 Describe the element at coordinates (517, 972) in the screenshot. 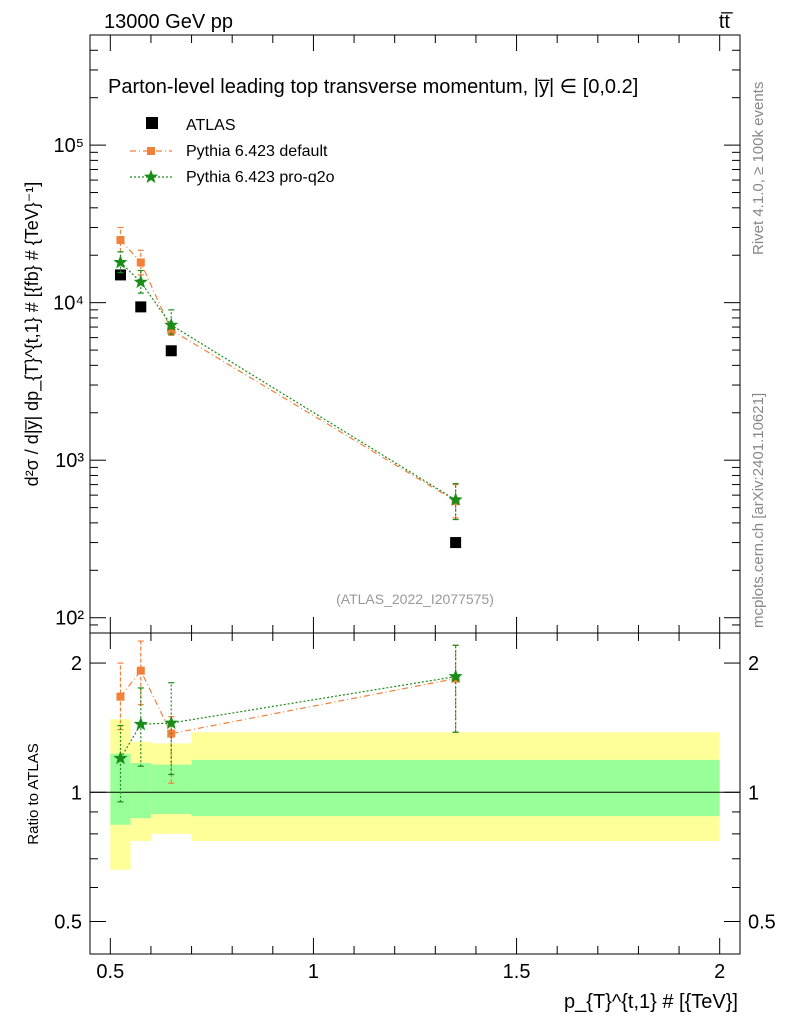

I see `ratio-xtick-label: 1.5` at that location.